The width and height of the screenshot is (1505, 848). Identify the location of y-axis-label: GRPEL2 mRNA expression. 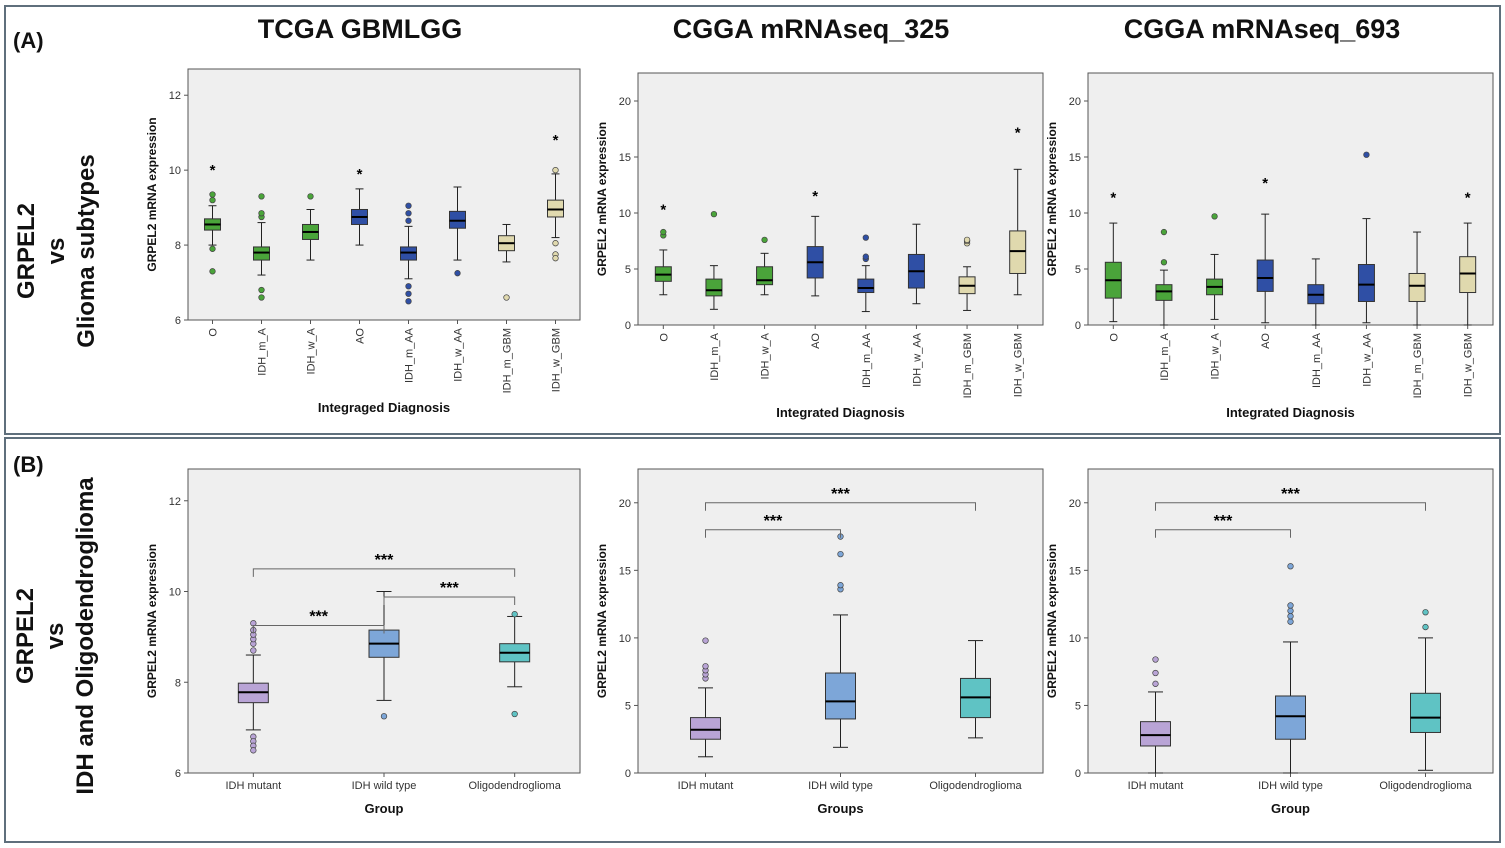
(1052, 621).